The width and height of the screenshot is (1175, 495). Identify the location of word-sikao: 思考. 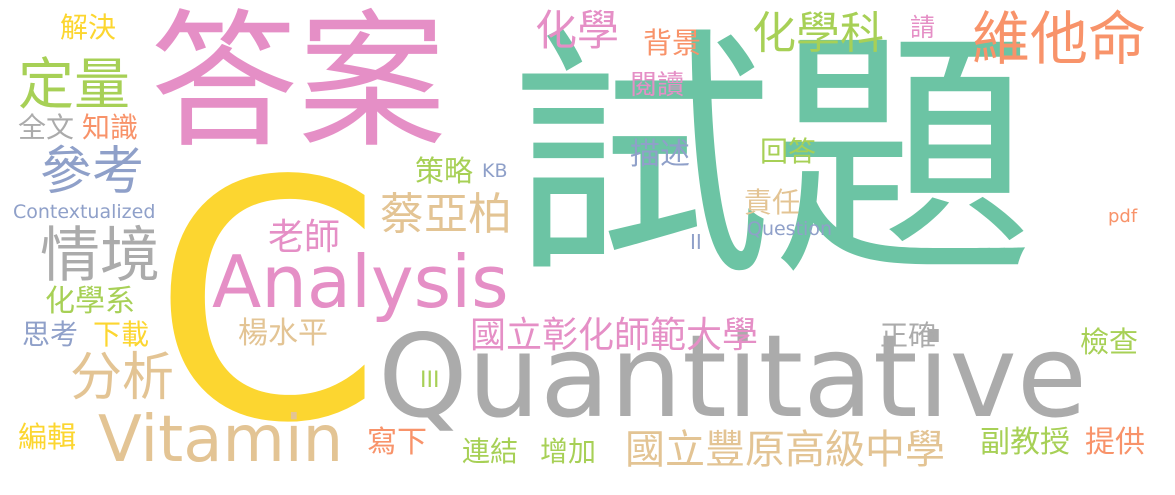
(50, 334).